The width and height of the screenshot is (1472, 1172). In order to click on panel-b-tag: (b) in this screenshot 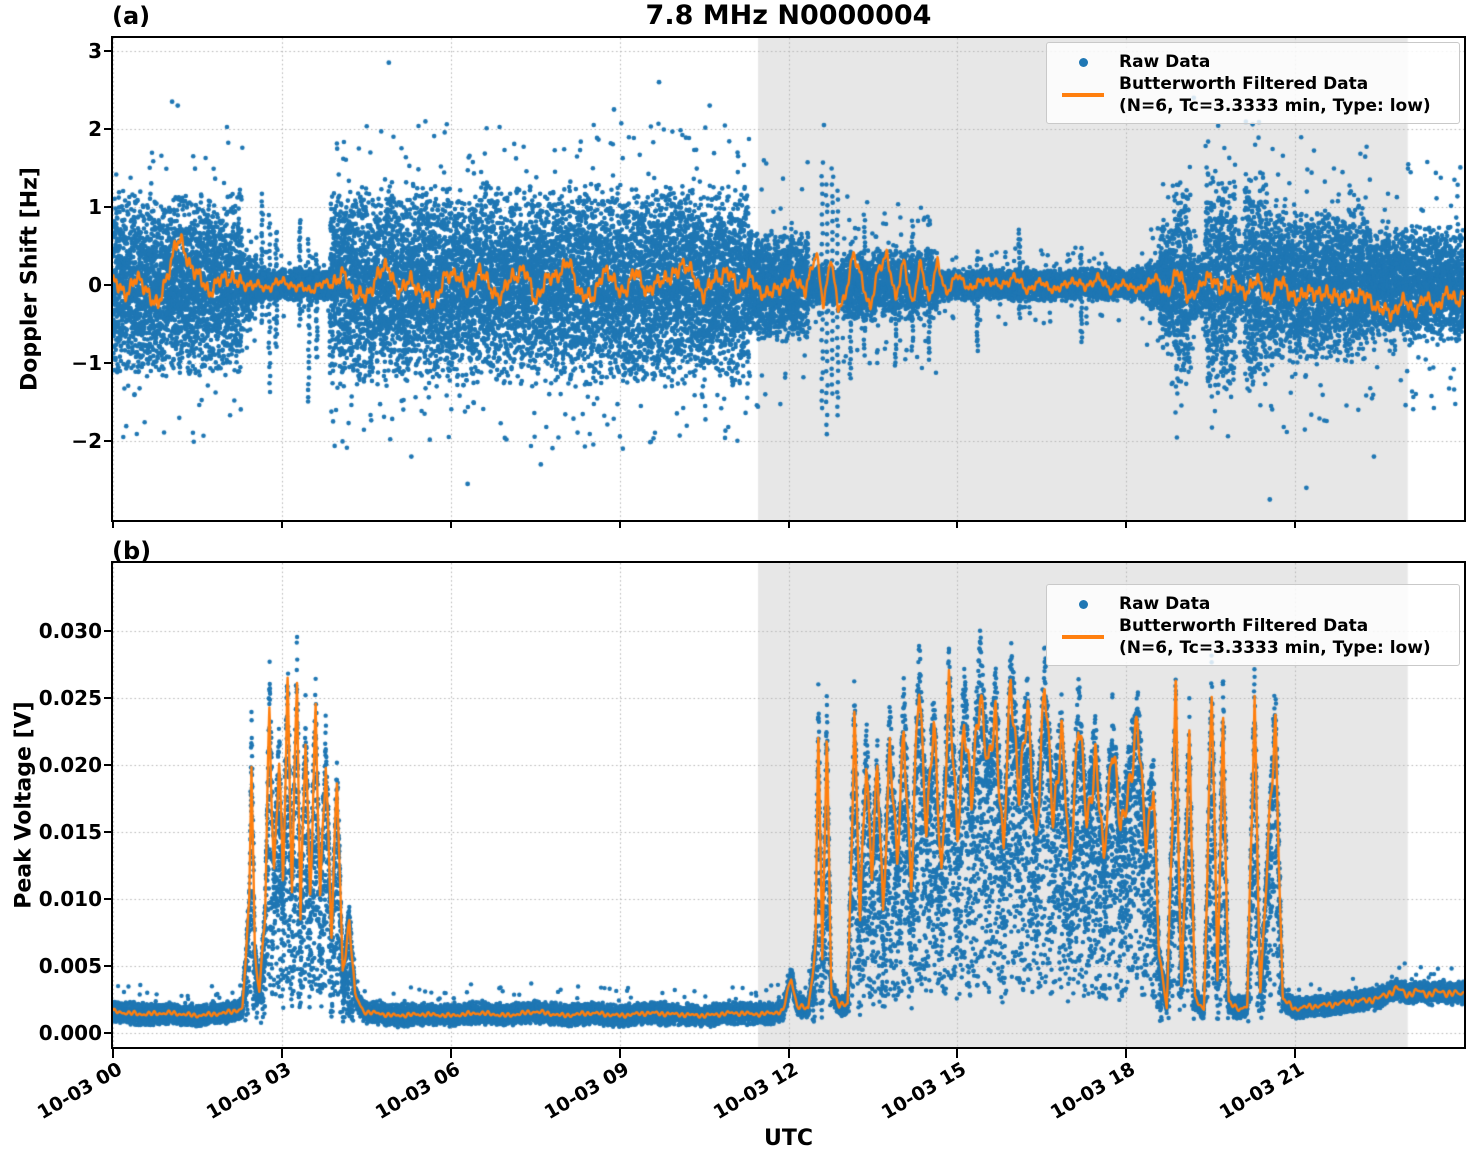, I will do `click(132, 551)`.